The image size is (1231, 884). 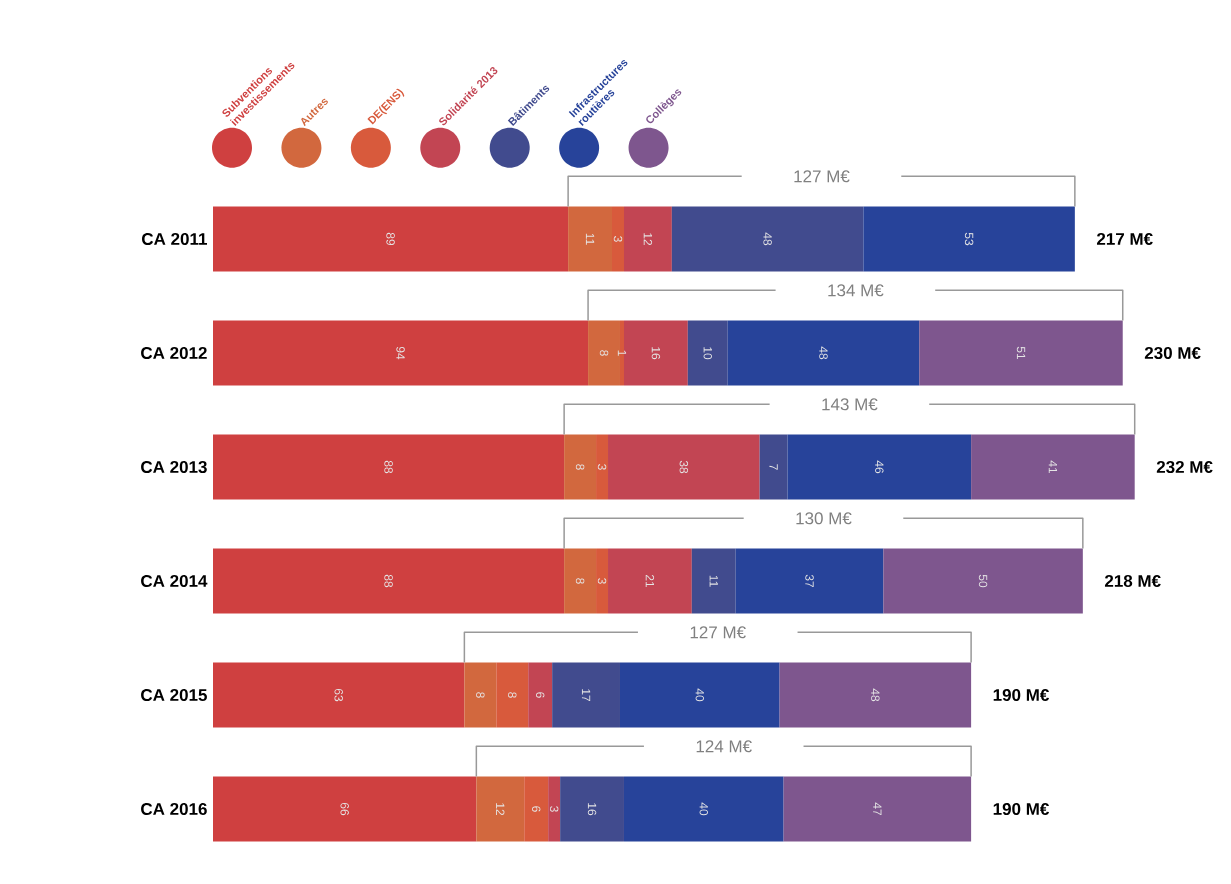 What do you see at coordinates (1124, 239) in the screenshot?
I see `total-label: 217 M€` at bounding box center [1124, 239].